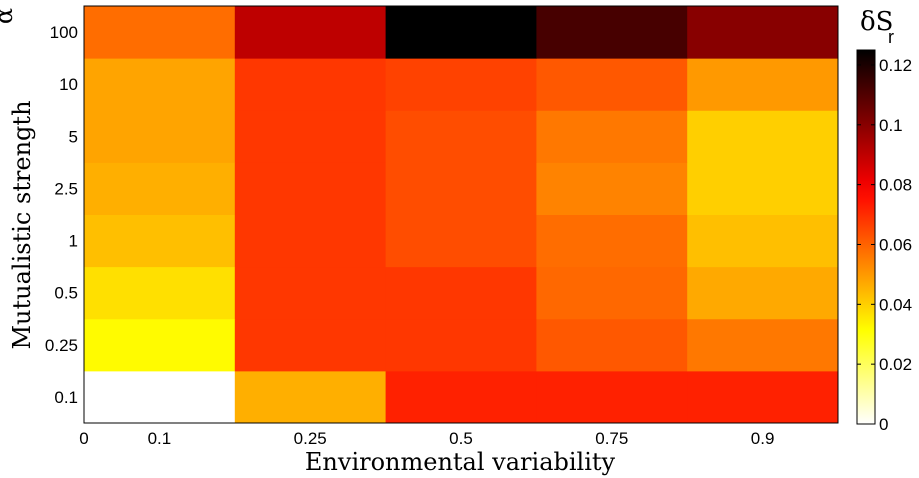 This screenshot has height=478, width=919. I want to click on x-tick-label: 0.5, so click(461, 438).